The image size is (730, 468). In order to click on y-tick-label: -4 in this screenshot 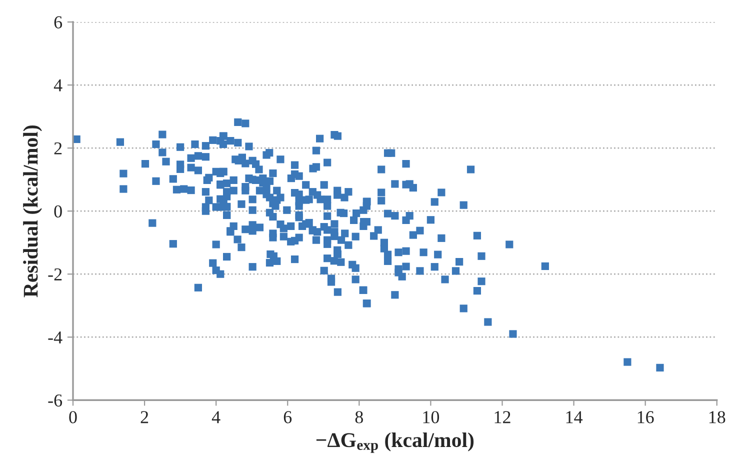, I will do `click(55, 337)`.